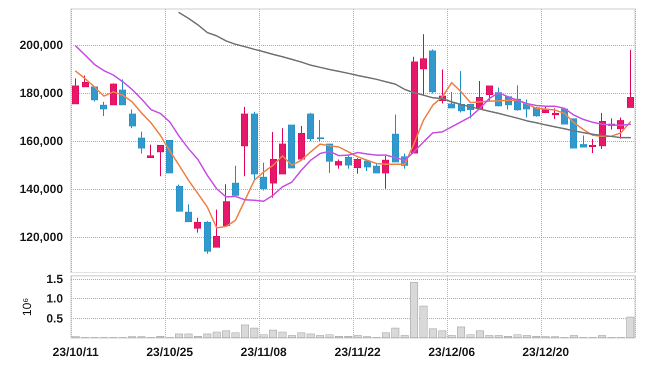  Describe the element at coordinates (76, 352) in the screenshot. I see `x-tick-label: 23/10/11` at that location.